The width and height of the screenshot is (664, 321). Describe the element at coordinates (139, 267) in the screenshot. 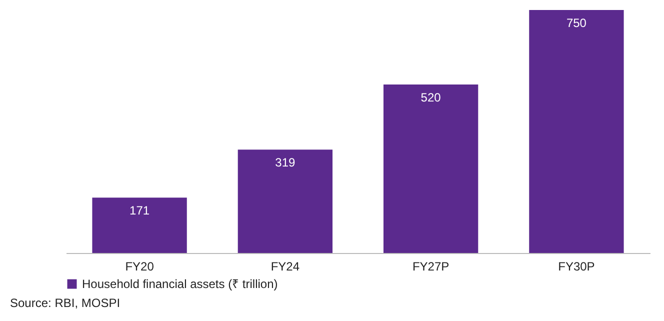

I see `x-tick-label: FY20` at that location.